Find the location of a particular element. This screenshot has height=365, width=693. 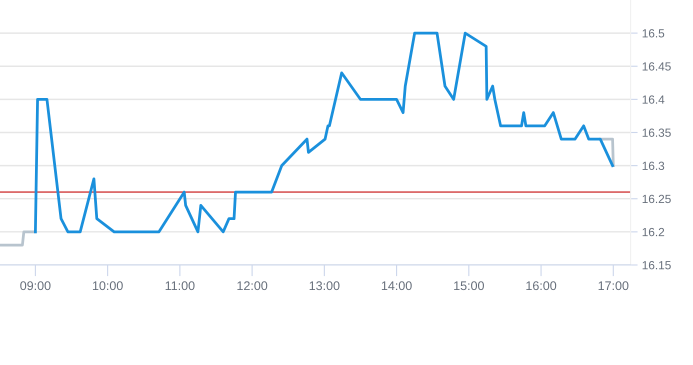

x-tick-label: 15:00 is located at coordinates (469, 285).